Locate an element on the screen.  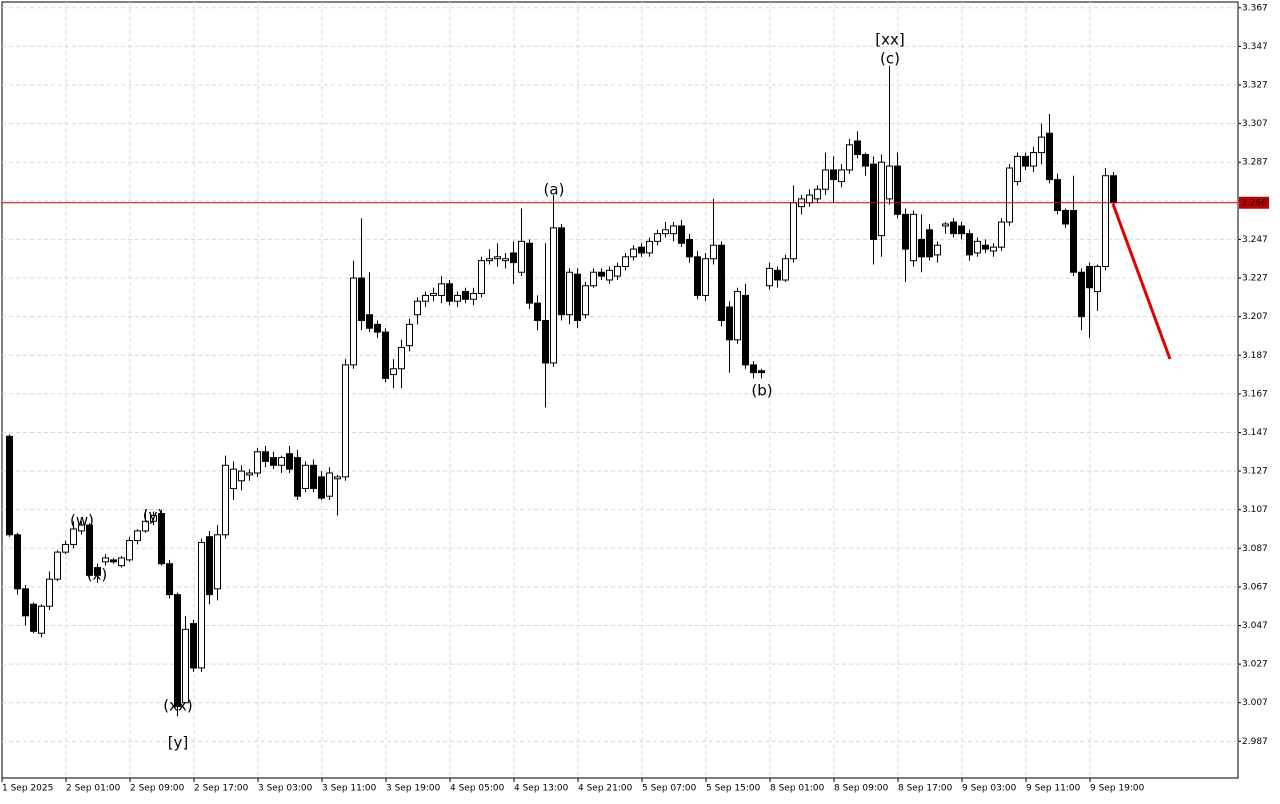
y-tick-label: 3.287 is located at coordinates (1255, 163).